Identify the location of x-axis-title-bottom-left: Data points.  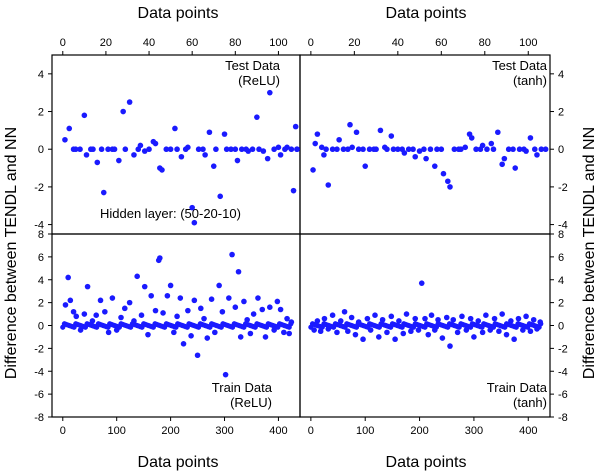
(178, 462).